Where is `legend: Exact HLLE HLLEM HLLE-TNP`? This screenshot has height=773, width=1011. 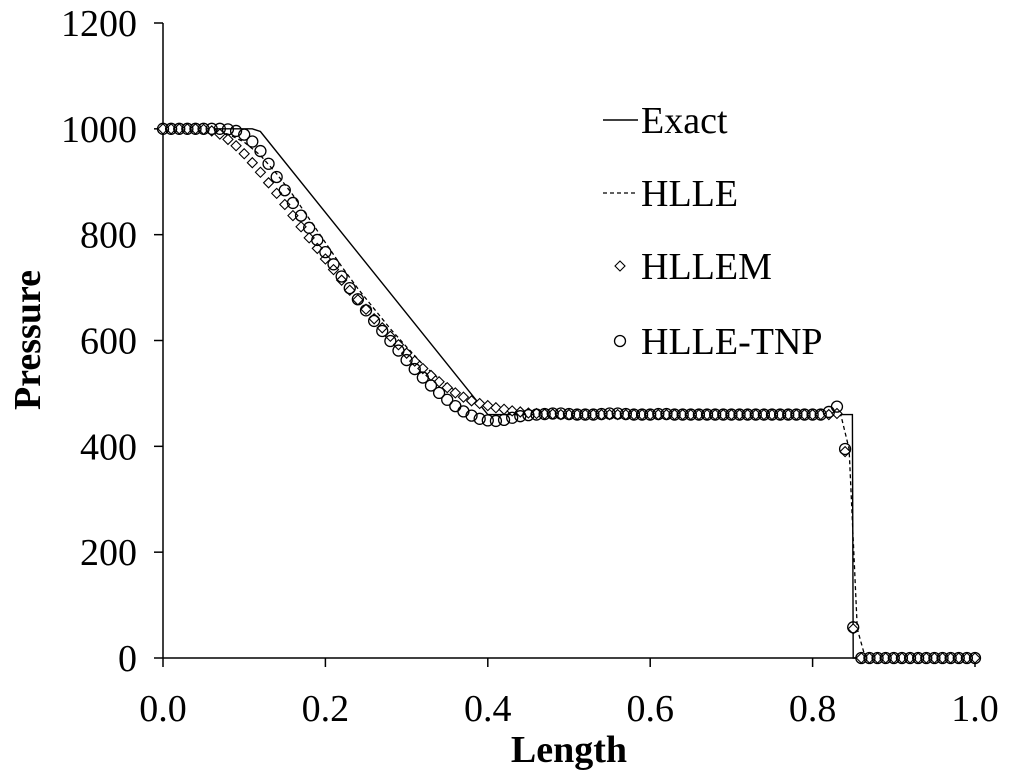 legend: Exact HLLE HLLEM HLLE-TNP is located at coordinates (713, 231).